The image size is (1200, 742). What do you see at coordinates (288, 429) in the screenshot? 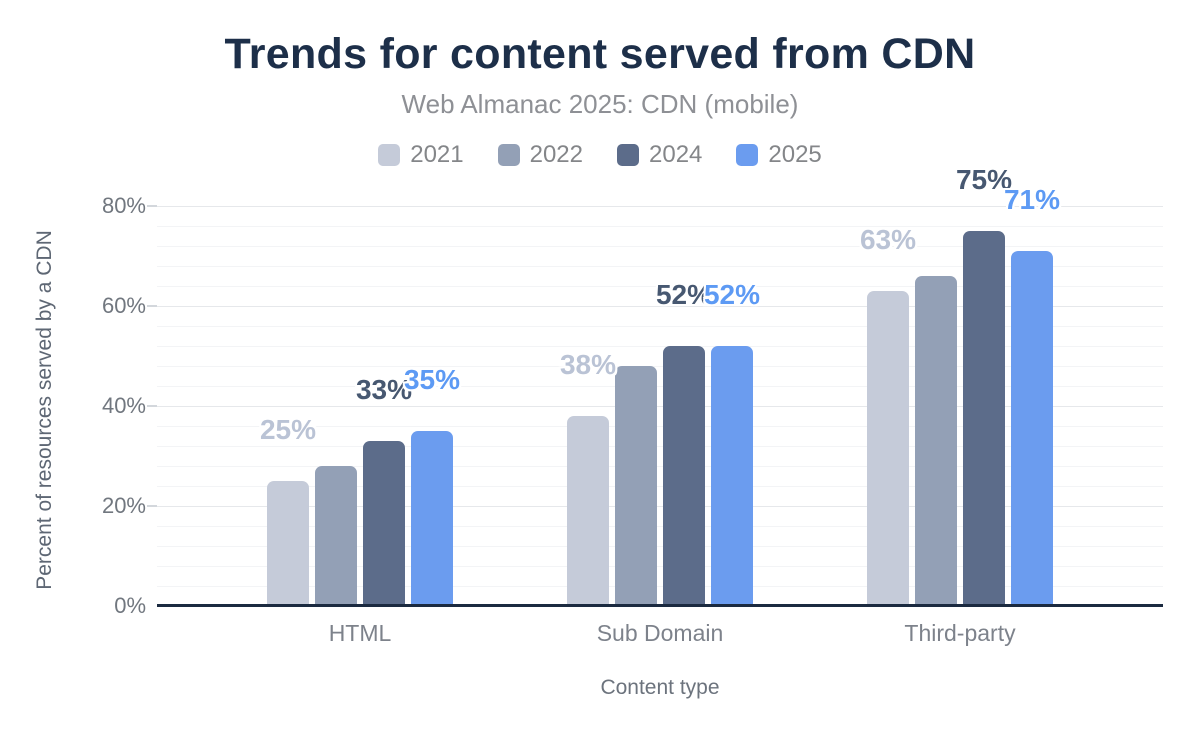
I see `bar-label-html-2021: 25%` at bounding box center [288, 429].